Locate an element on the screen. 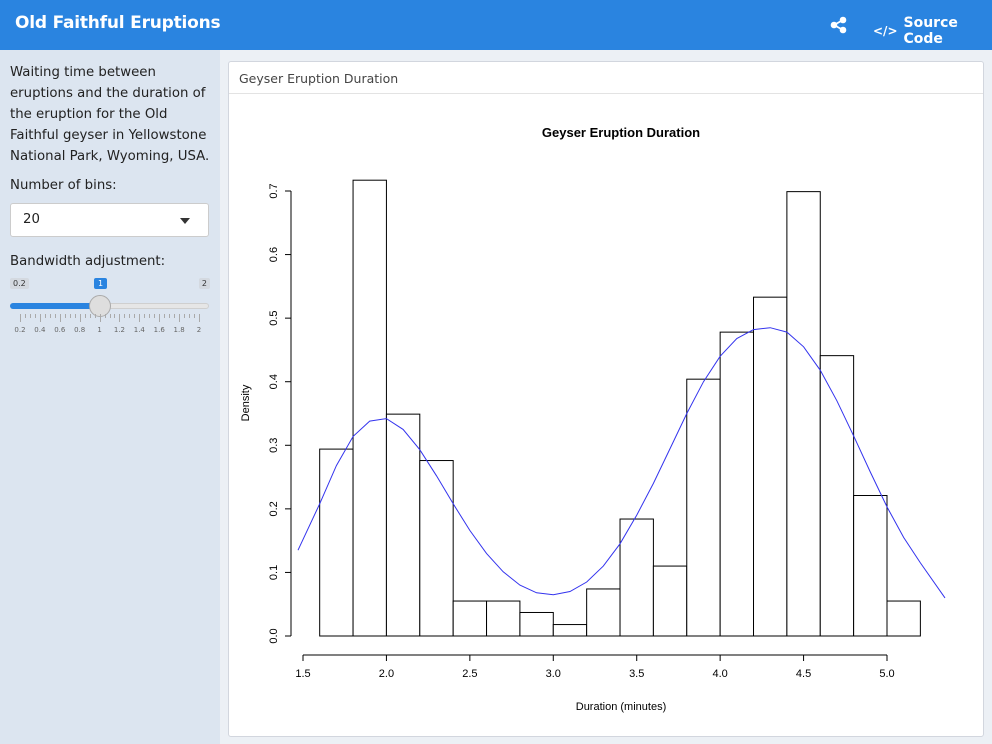 This screenshot has height=744, width=992. bandwidth-slider: 0.2 1 2 0.2 0.4 0.6 0.8 1 1.2 1.4 1.6 1.8 2 is located at coordinates (110, 306).